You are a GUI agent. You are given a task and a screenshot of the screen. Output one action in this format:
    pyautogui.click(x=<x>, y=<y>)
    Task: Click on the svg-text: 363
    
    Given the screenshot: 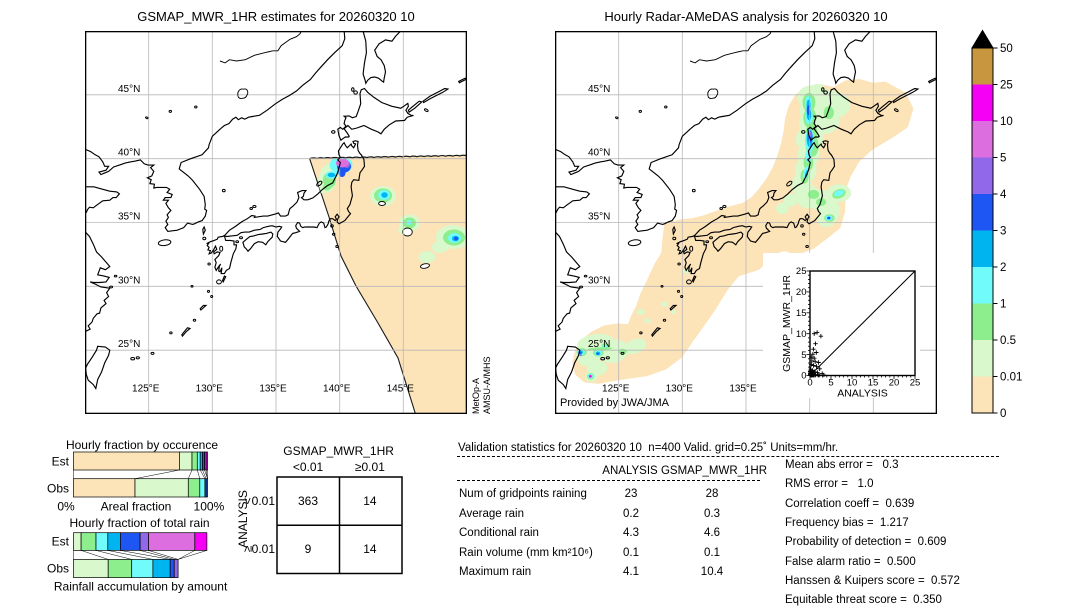 What is the action you would take?
    pyautogui.click(x=308, y=501)
    